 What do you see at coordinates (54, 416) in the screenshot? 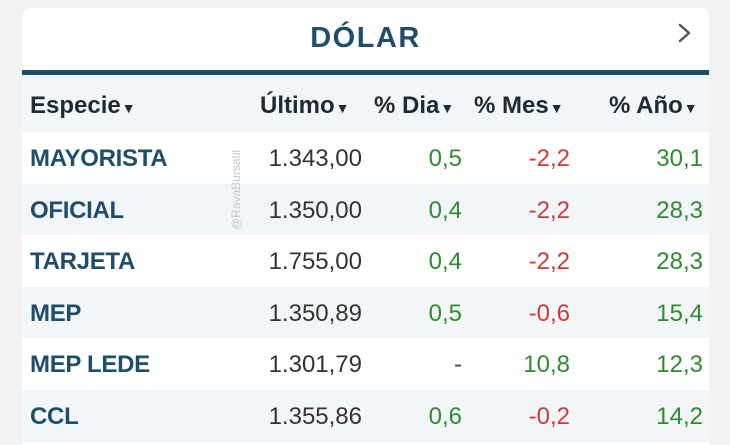
I see `especie-cell: CCL` at bounding box center [54, 416].